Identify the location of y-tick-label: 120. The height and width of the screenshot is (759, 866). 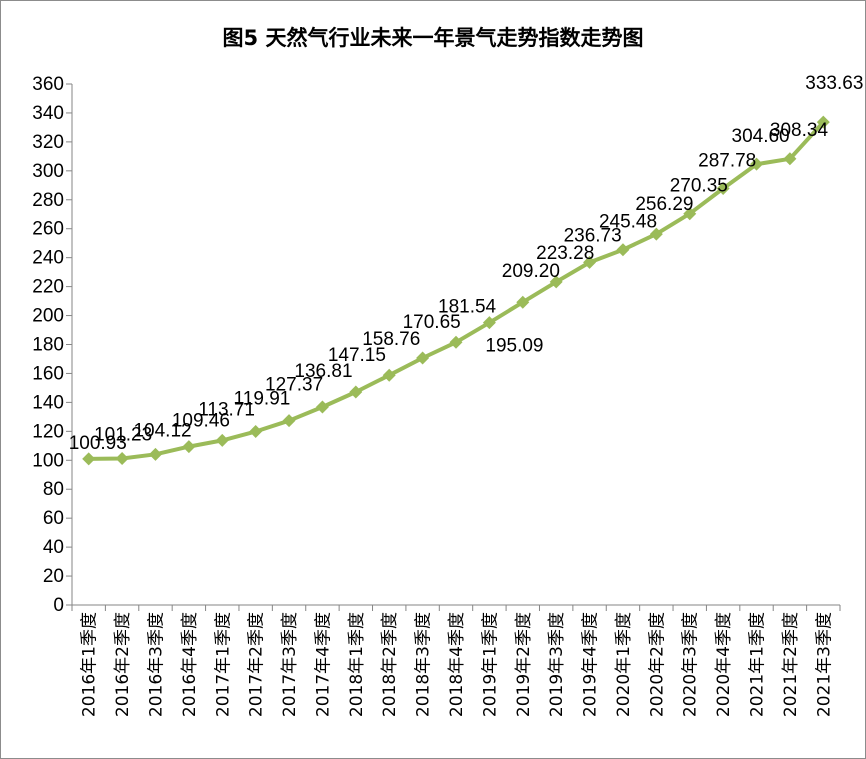
(48, 431).